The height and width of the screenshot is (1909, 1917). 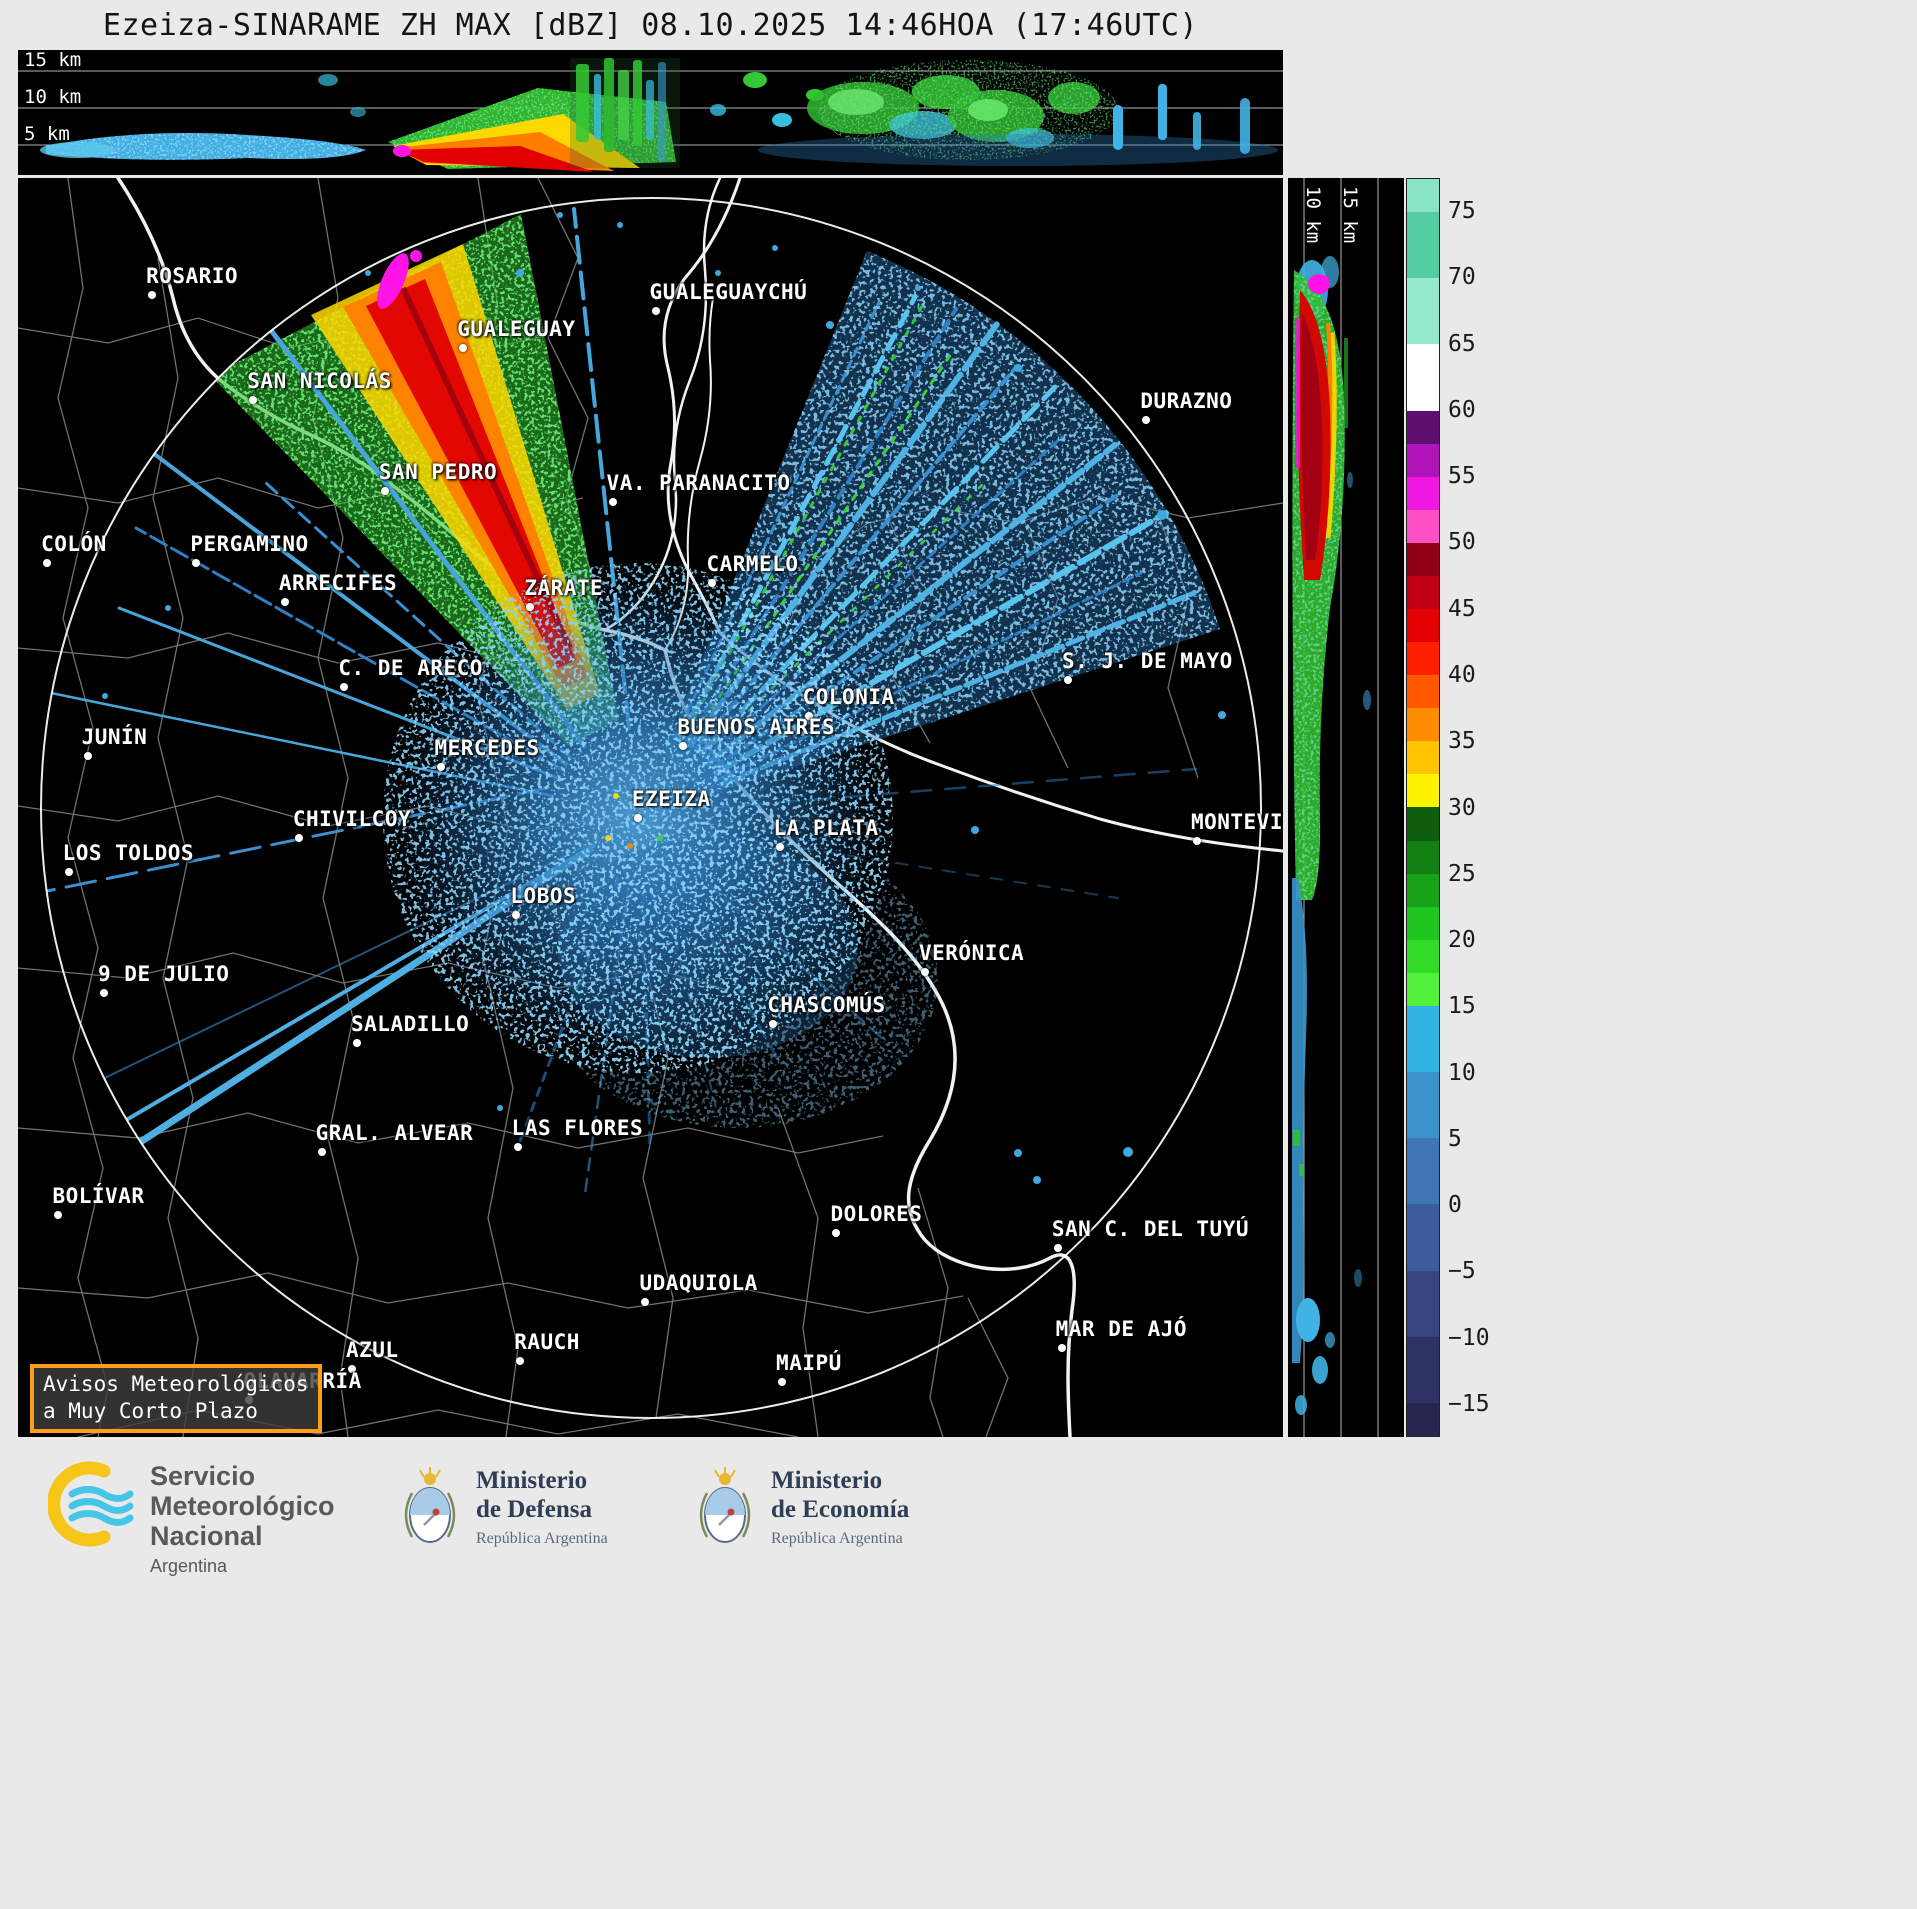 What do you see at coordinates (1462, 343) in the screenshot?
I see `colorbar-tick-label: 65` at bounding box center [1462, 343].